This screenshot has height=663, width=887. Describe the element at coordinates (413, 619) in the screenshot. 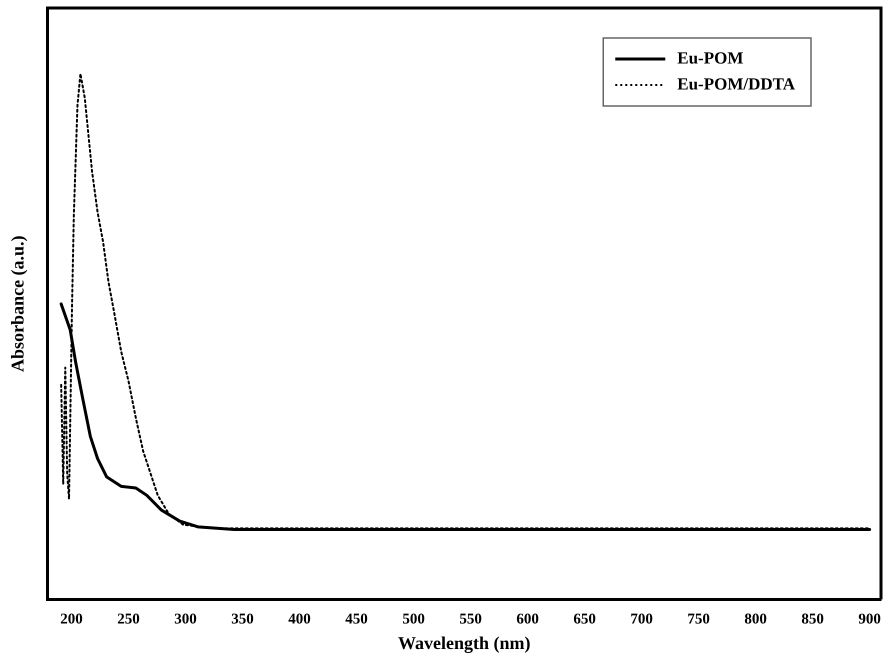

I see `x-tick-label: 500` at that location.